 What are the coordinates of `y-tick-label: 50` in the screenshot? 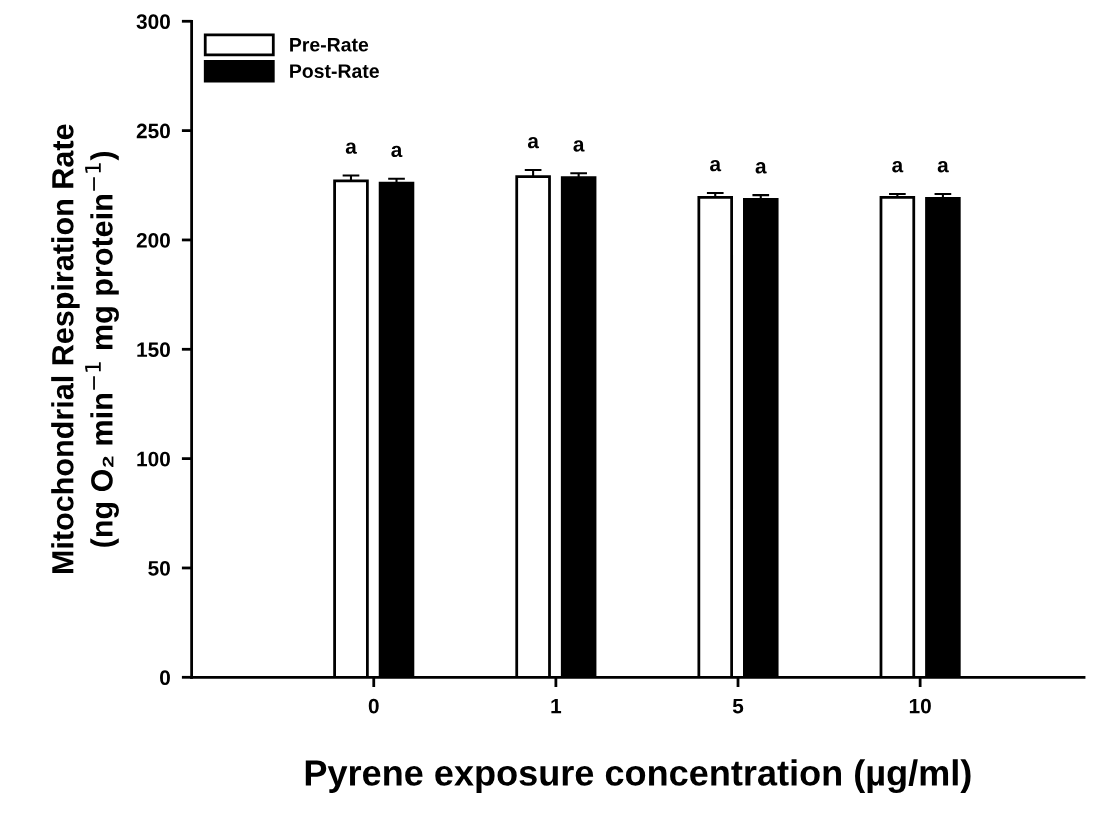 It's located at (159, 568).